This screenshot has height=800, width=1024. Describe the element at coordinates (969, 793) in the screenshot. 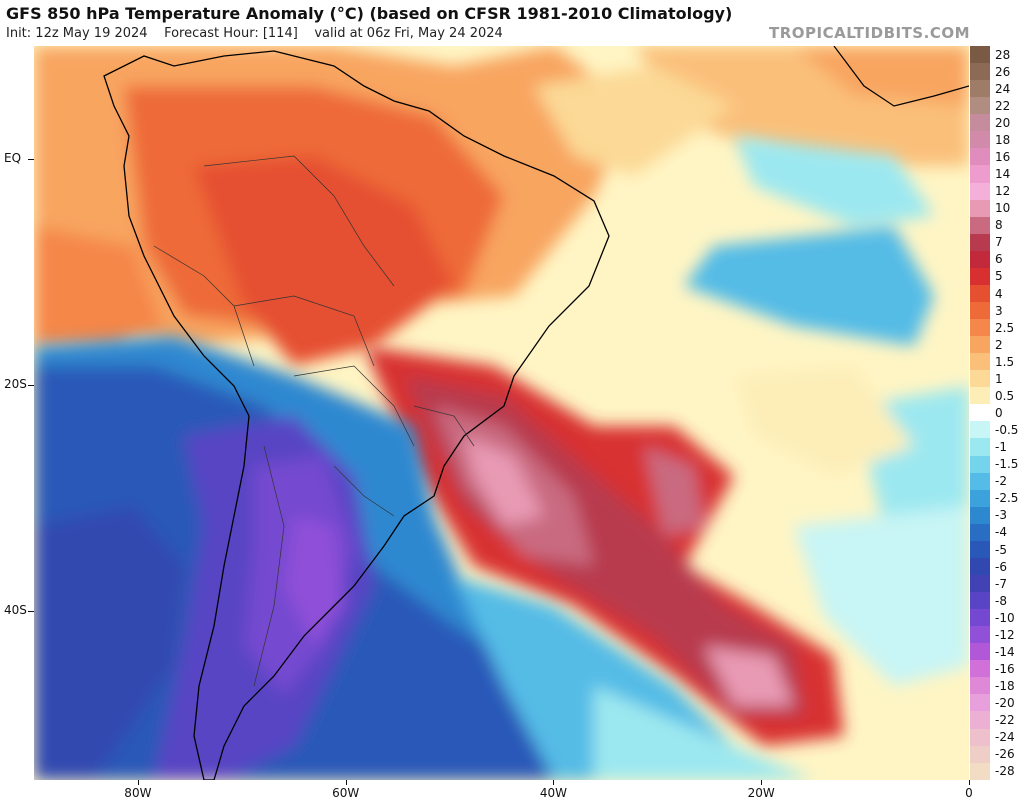

I see `lon-label: 0` at that location.